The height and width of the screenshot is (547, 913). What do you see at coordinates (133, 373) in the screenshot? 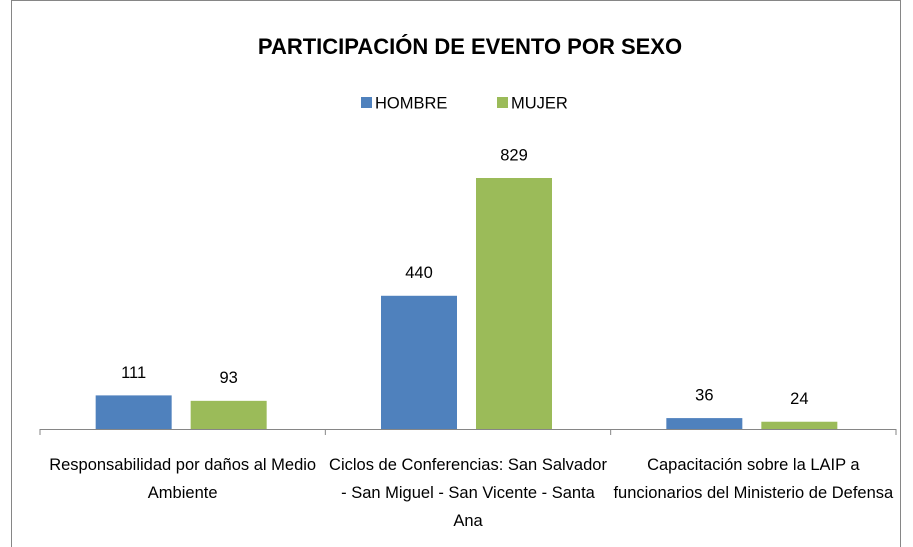
I see `data-label: 111` at bounding box center [133, 373].